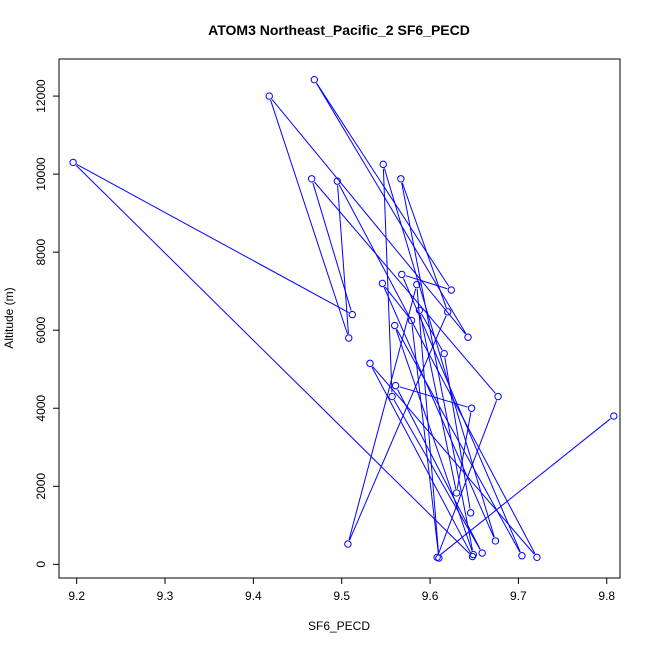 The image size is (650, 650). What do you see at coordinates (41, 251) in the screenshot?
I see `y-tick-label: 8000` at bounding box center [41, 251].